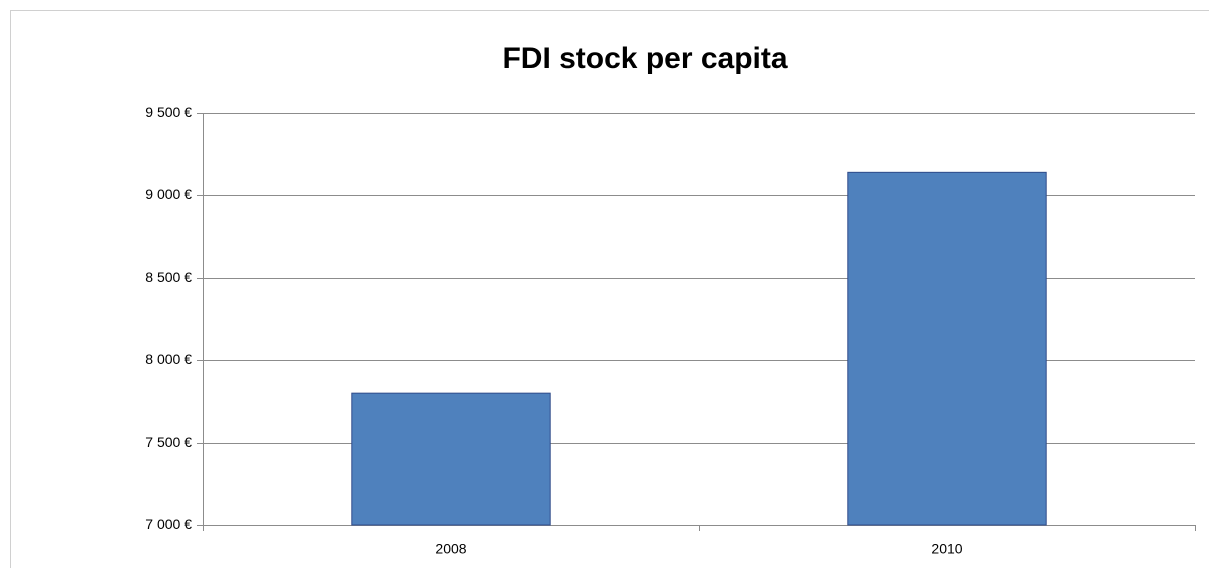 Image resolution: width=1209 pixels, height=568 pixels. What do you see at coordinates (946, 549) in the screenshot?
I see `x-tick-label: 2010` at bounding box center [946, 549].